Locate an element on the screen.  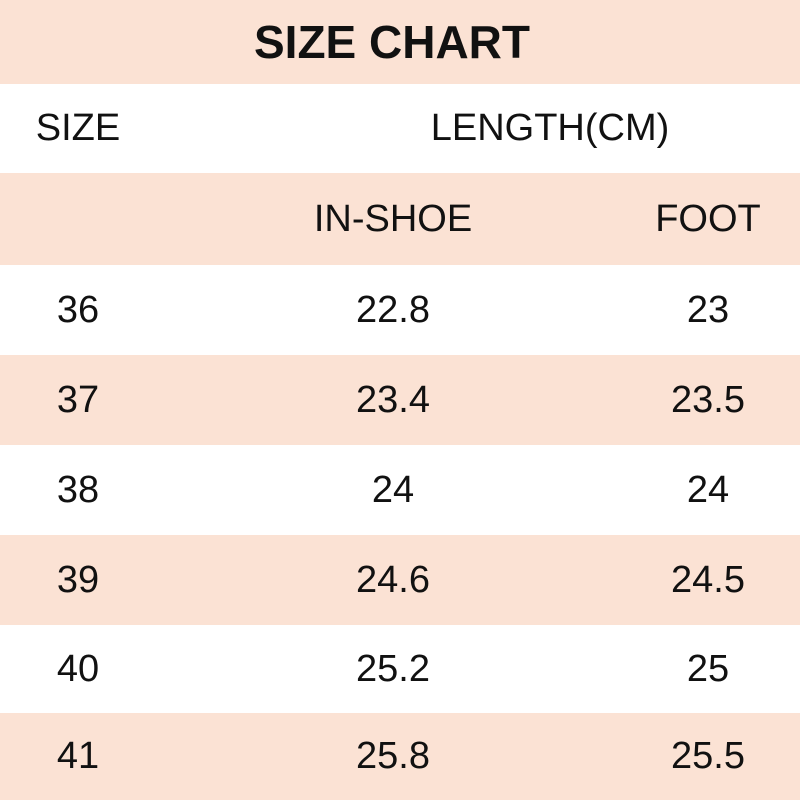
size-cell: 37 is located at coordinates (78, 399).